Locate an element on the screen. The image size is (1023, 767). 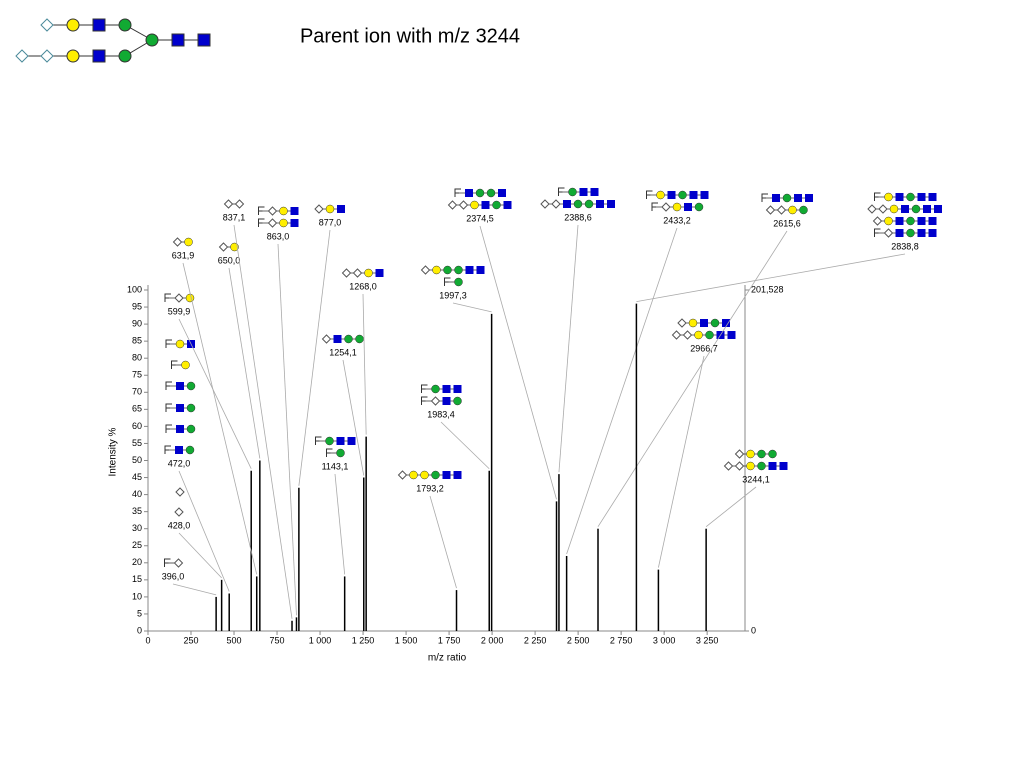
y-tick-label: 65 is located at coordinates (137, 409).